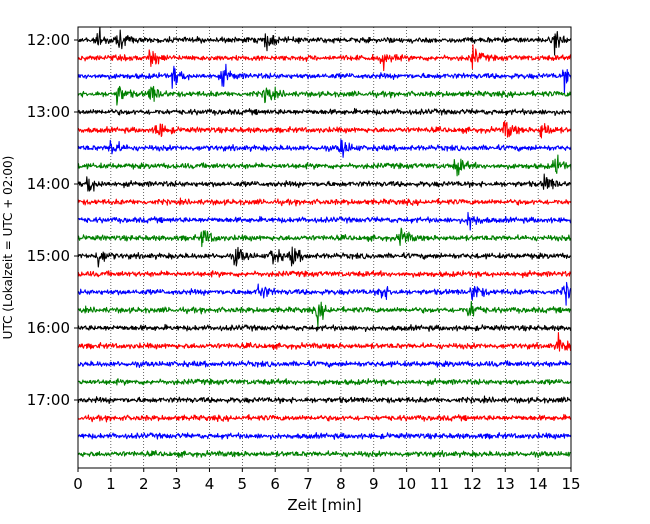 The width and height of the screenshot is (650, 524). I want to click on x-tick-label-6: 6, so click(275, 484).